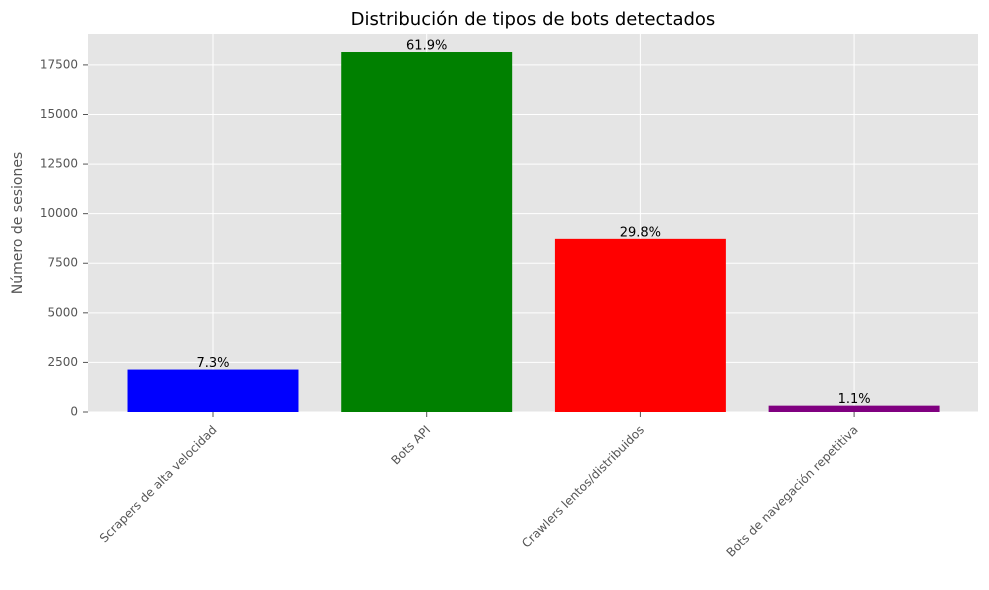 Image resolution: width=989 pixels, height=590 pixels. I want to click on percent-label: 1.1%, so click(854, 399).